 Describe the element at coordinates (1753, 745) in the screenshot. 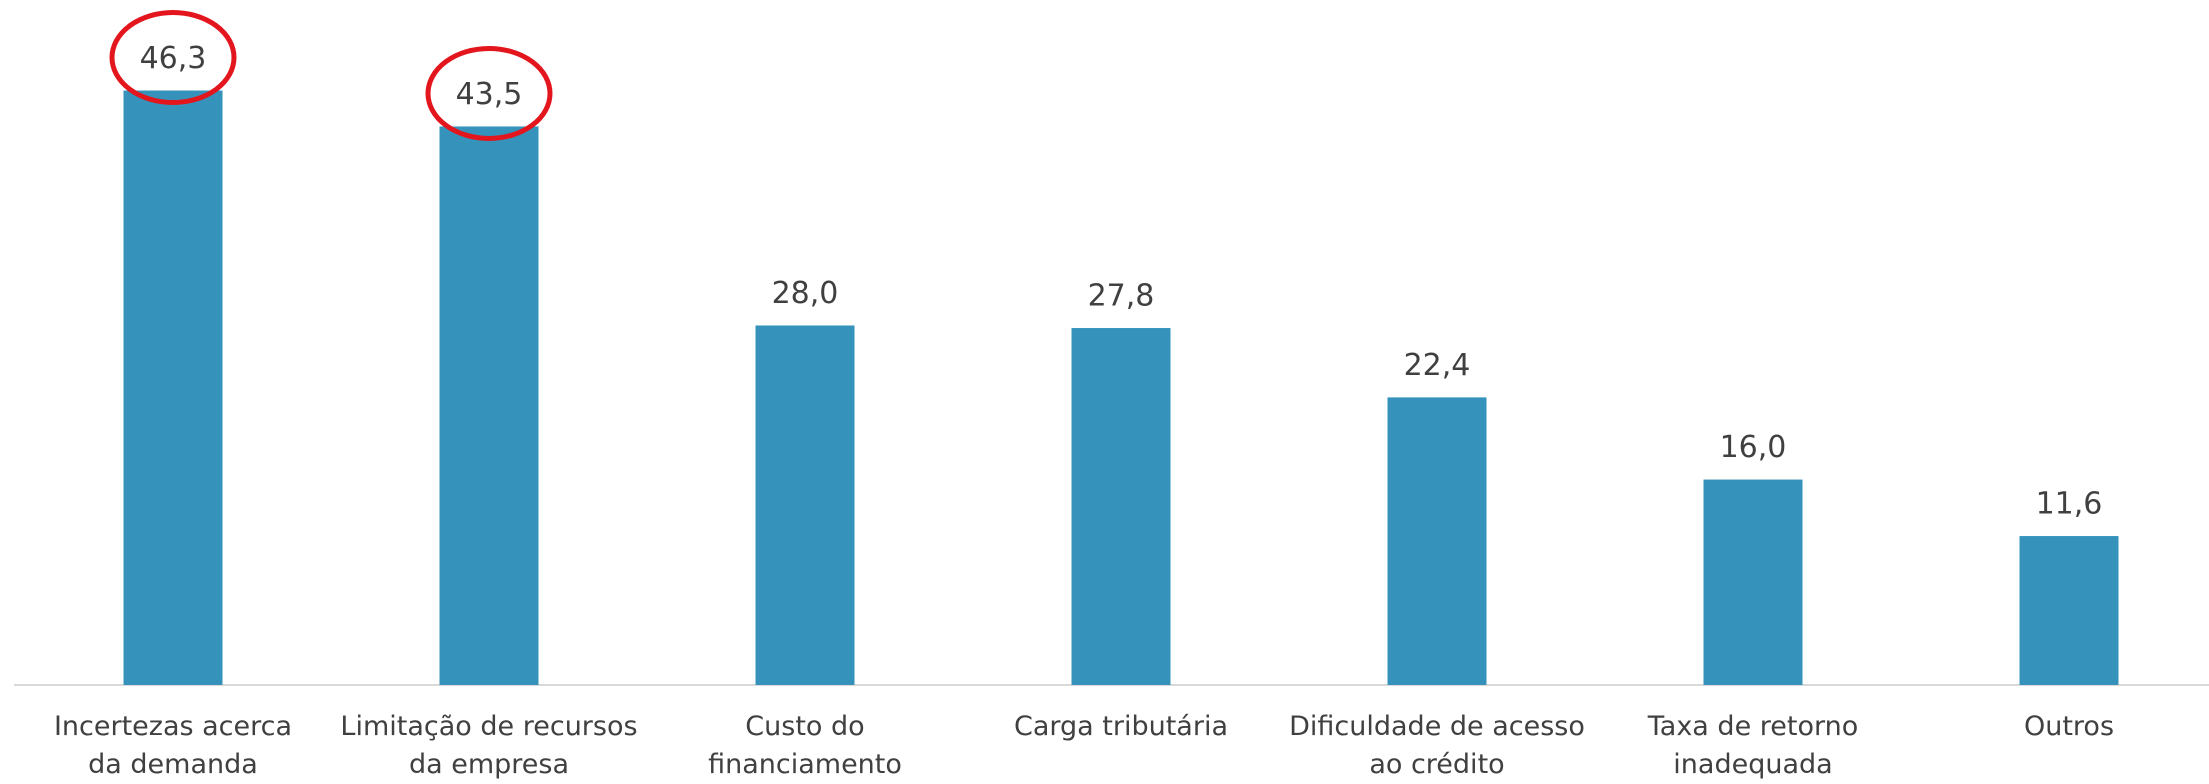

I see `x-tick-label: Taxa de retorno inadequada` at that location.